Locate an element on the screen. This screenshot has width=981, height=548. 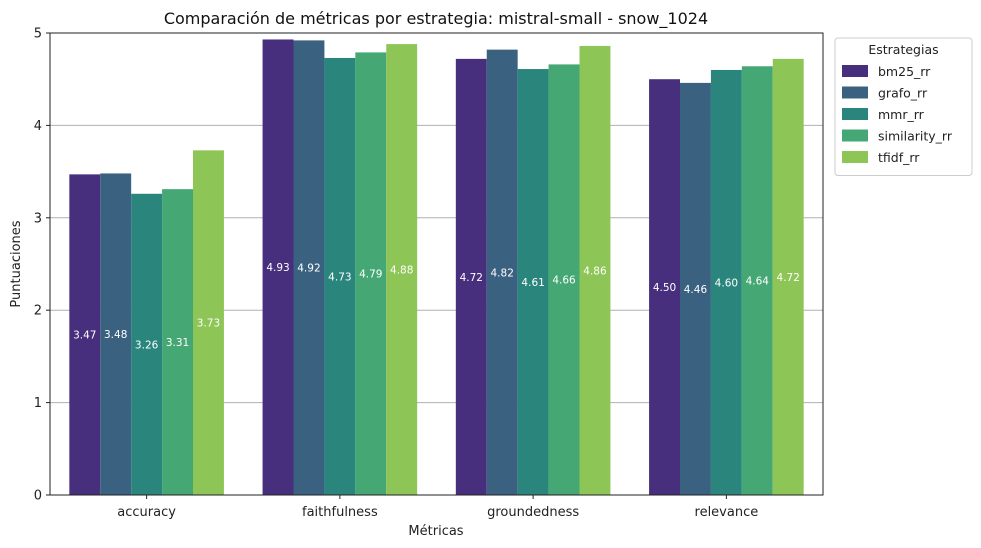
bar-value-label: 4.64 is located at coordinates (758, 282).